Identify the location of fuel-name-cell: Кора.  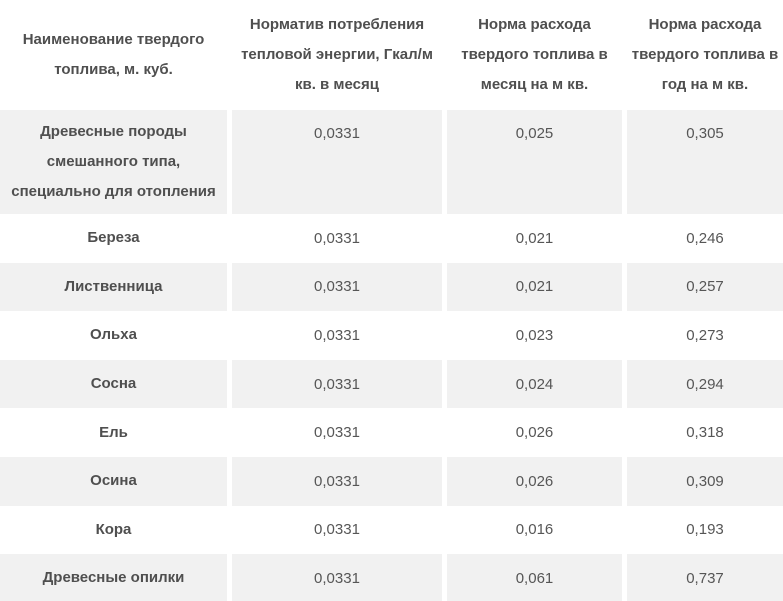
(113, 529).